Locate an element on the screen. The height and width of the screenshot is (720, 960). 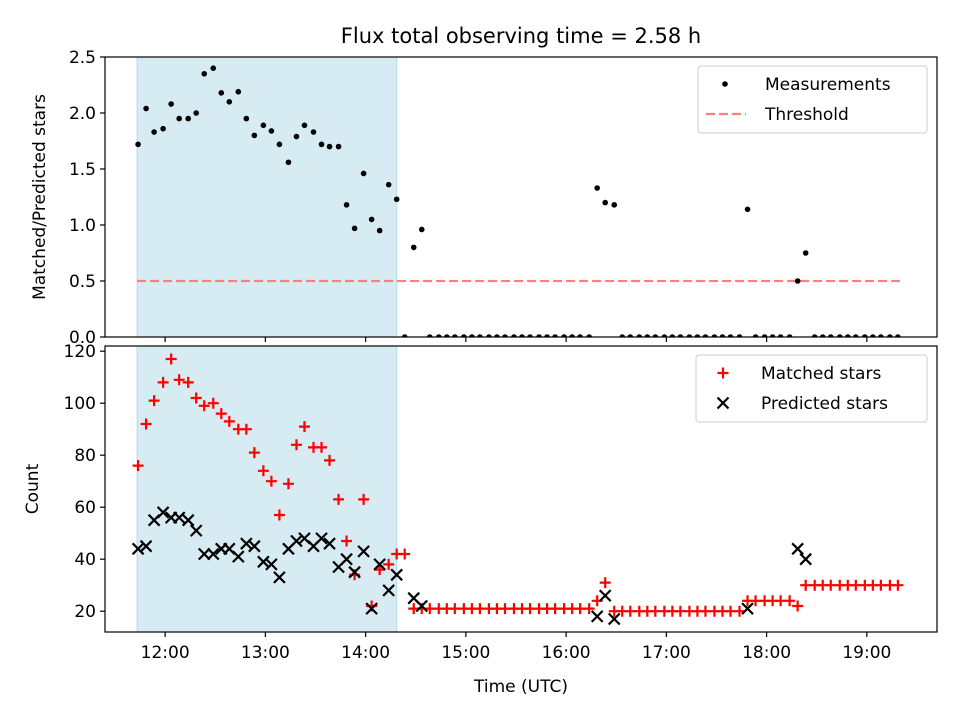
legend-plus-marker is located at coordinates (723, 373).